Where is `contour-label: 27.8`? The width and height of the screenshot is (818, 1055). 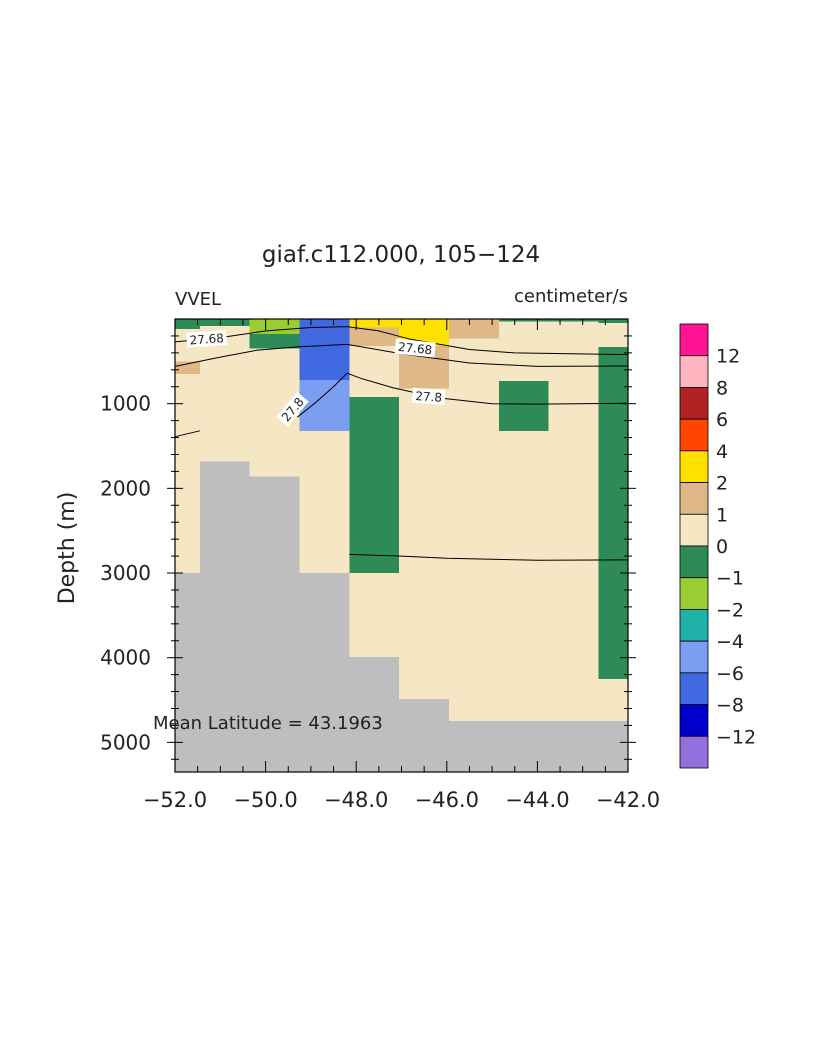
contour-label: 27.8 is located at coordinates (428, 396).